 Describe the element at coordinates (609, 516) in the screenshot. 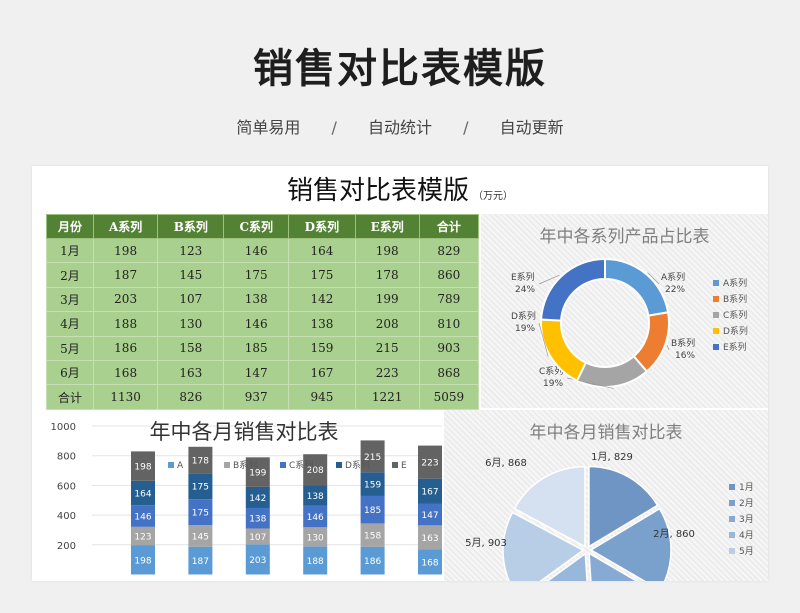

I see `pie-chart: 1月, 829 2月, 860 5月, 903 6月, 868 1月 2月 3月 4月 5月` at that location.